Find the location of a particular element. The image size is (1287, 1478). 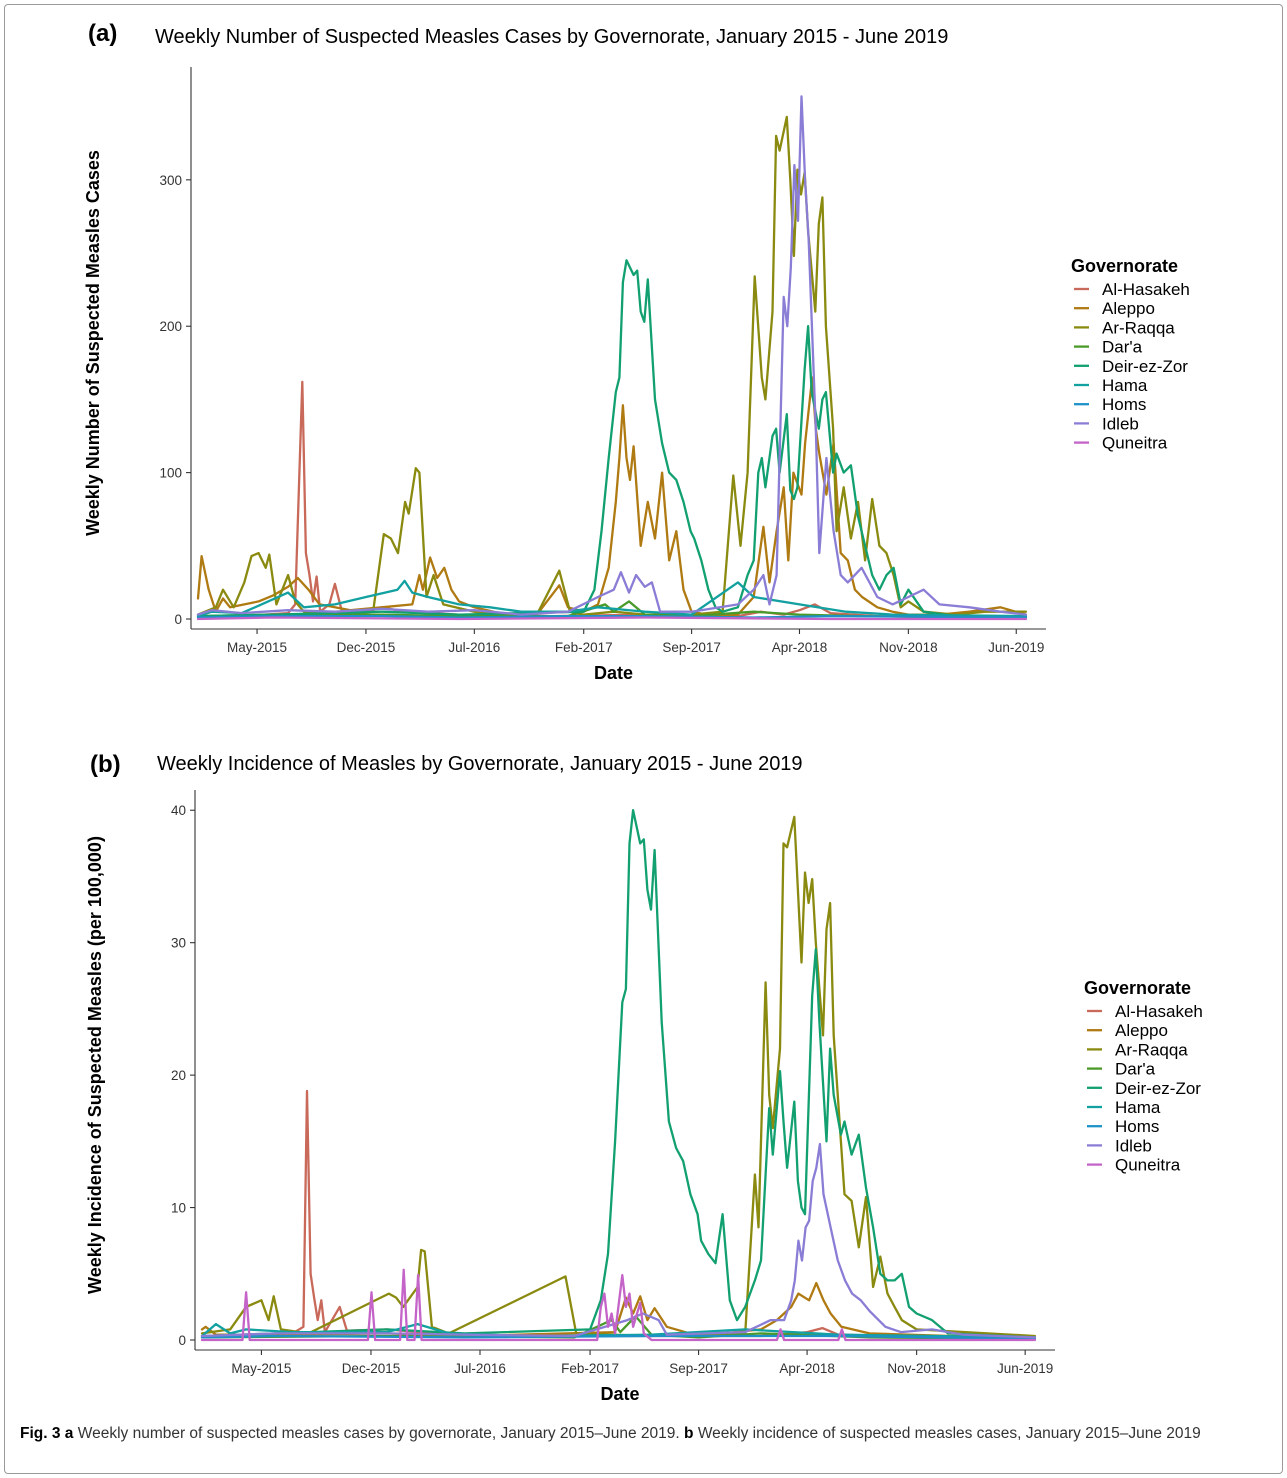

chart-a-x-tick-label: Jun-2019 is located at coordinates (1016, 647).